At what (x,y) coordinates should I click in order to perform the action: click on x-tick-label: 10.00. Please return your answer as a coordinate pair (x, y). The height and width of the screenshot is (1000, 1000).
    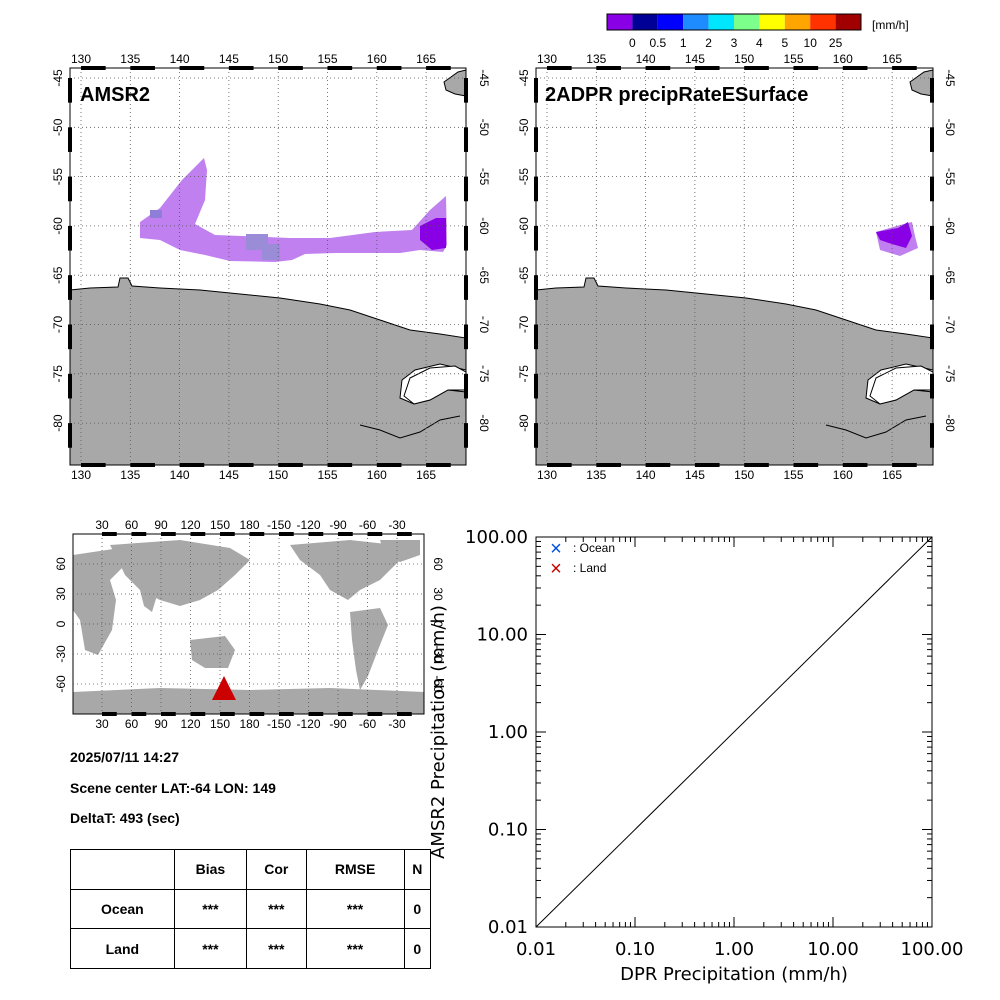
    Looking at the image, I should click on (833, 949).